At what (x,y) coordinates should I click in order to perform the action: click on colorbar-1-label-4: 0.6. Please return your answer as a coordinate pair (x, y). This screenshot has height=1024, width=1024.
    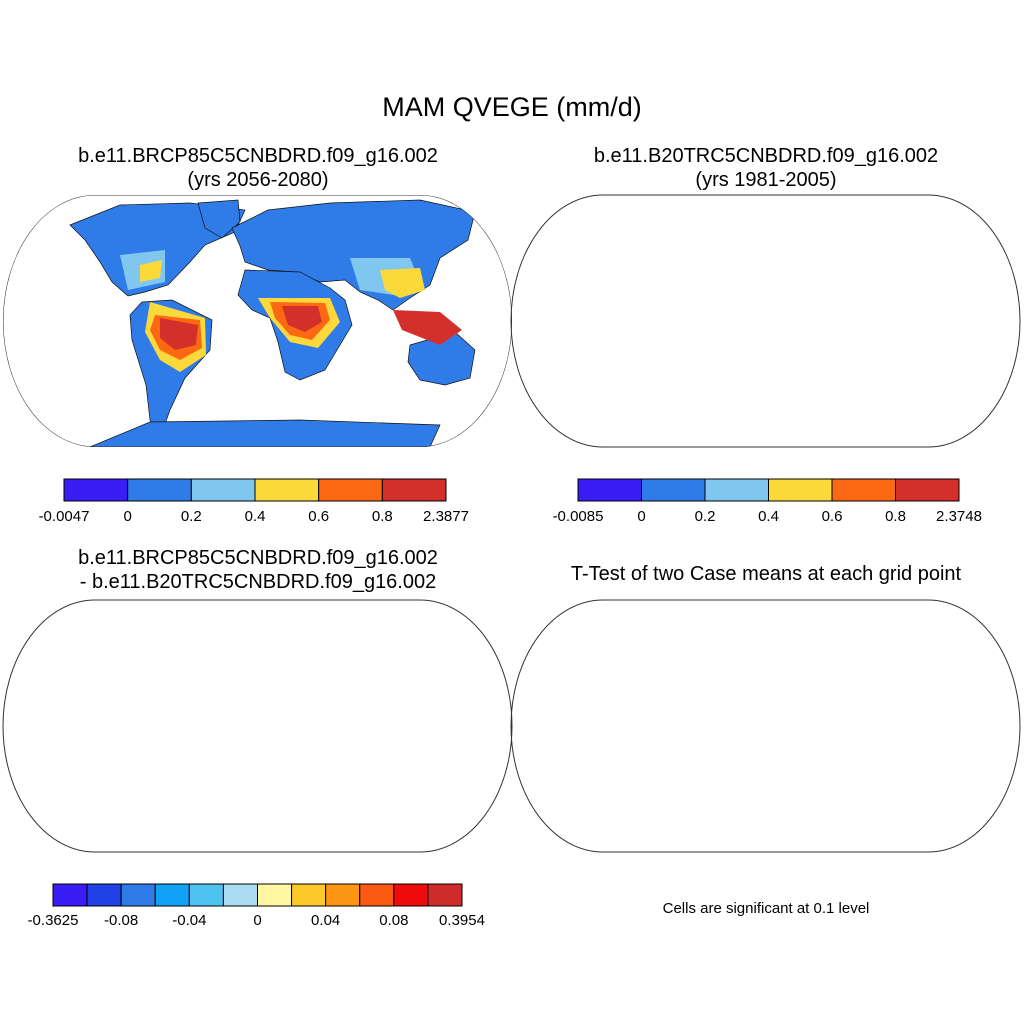
    Looking at the image, I should click on (319, 516).